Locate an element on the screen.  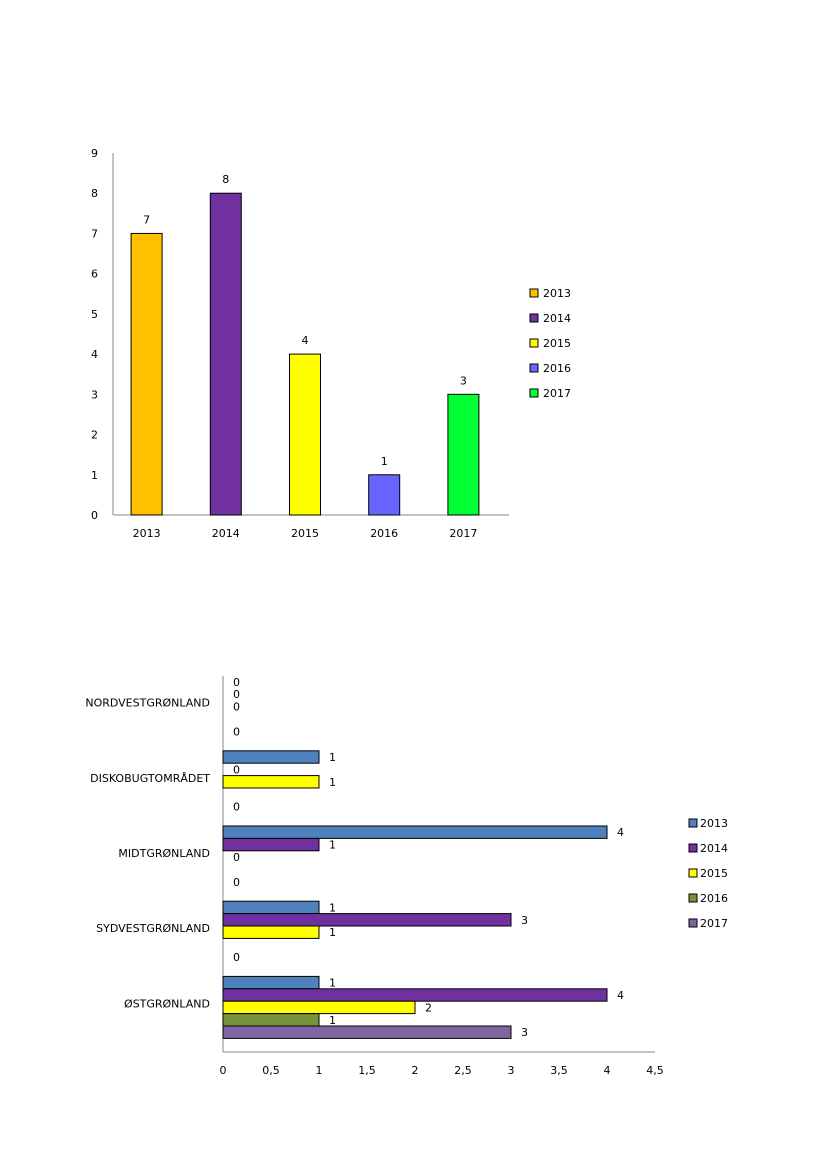
x-tick-label: 1 is located at coordinates (319, 1070).